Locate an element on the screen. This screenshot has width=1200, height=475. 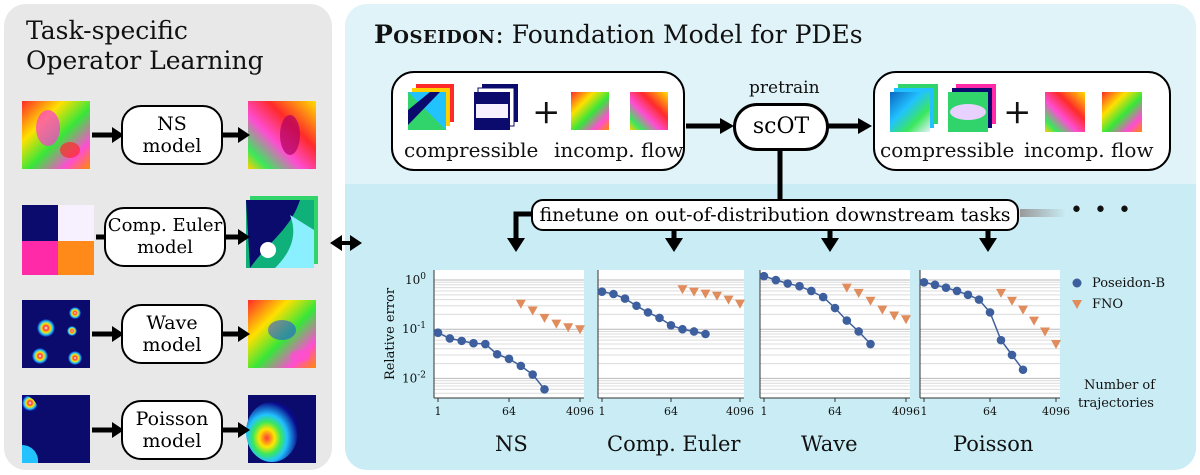
euler-model-node: Comp. Euler model is located at coordinates (165, 237).